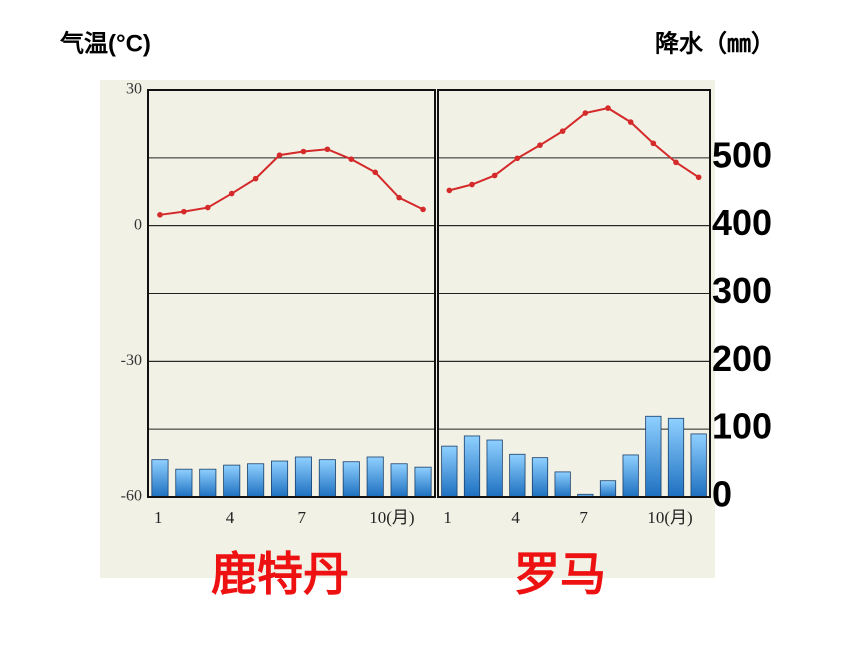  What do you see at coordinates (134, 89) in the screenshot?
I see `y-tick-label: 30` at bounding box center [134, 89].